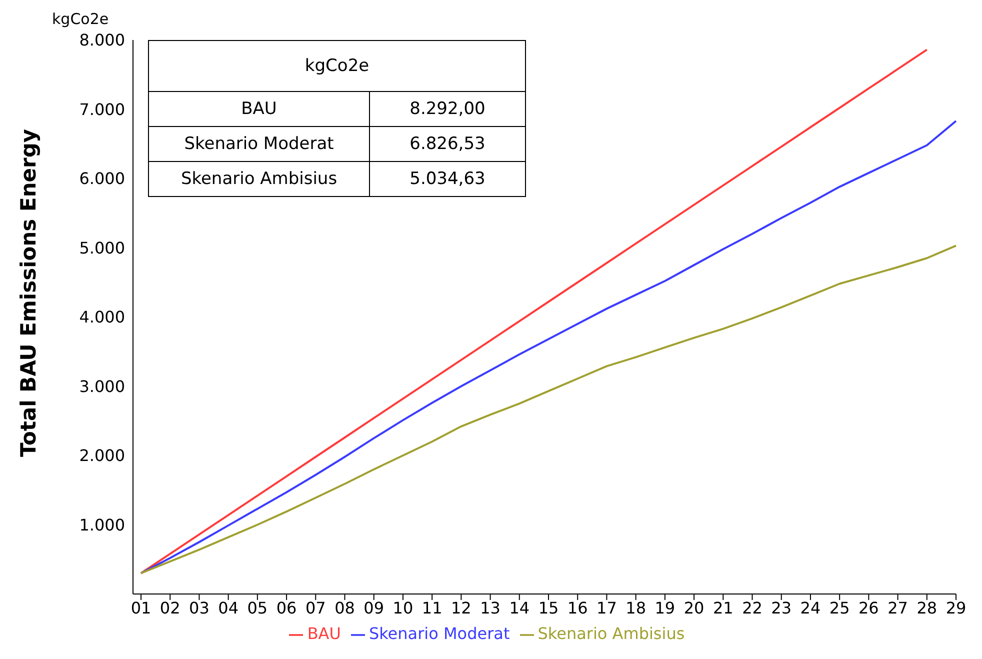 This screenshot has height=659, width=982. Describe the element at coordinates (170, 608) in the screenshot. I see `x-tick-label: 02` at that location.